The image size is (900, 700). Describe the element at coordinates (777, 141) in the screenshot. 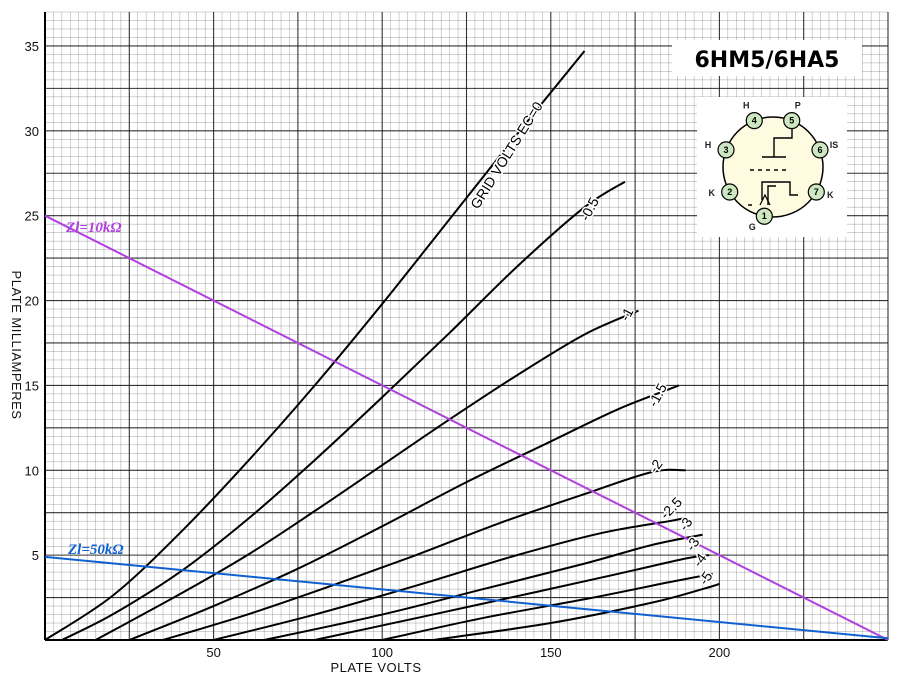

I see `plate-symbol` at that location.